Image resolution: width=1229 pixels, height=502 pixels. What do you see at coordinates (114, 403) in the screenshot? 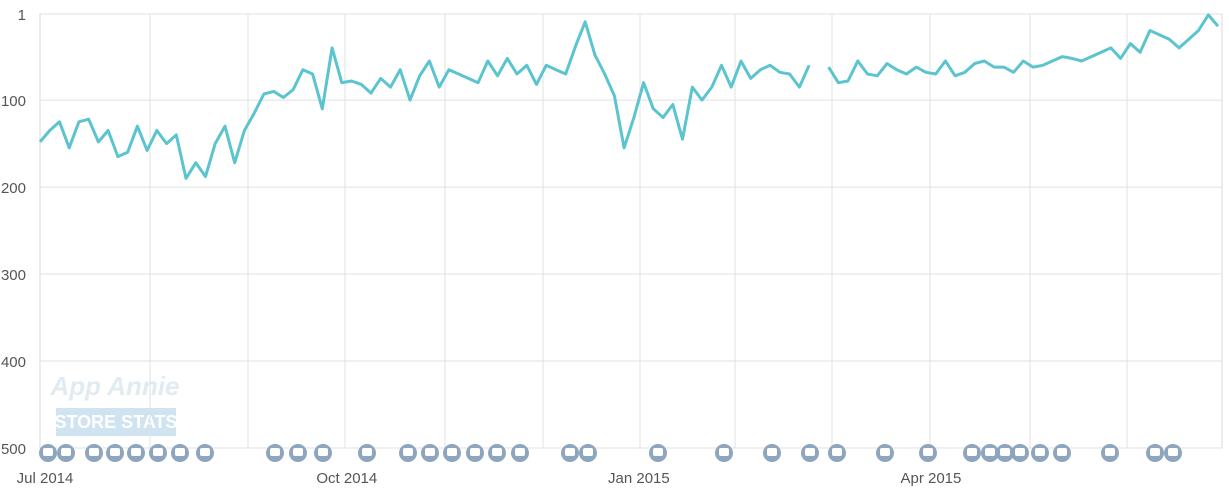
I see `watermark: App Annie STORE STATS` at bounding box center [114, 403].